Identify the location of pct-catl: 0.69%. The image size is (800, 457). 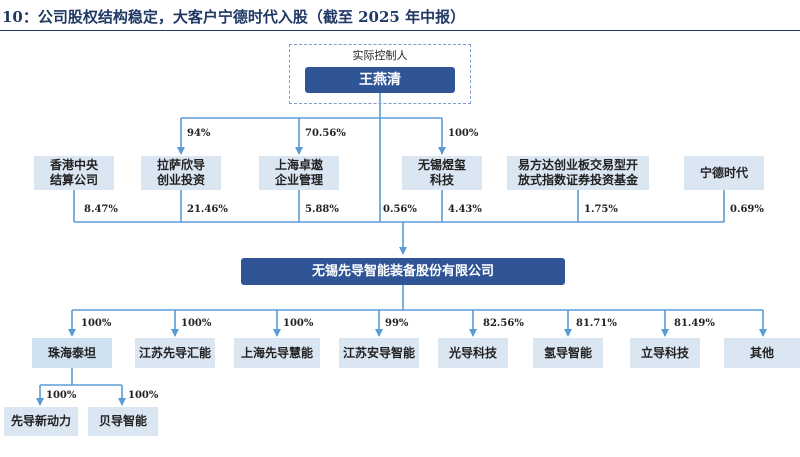
(747, 209).